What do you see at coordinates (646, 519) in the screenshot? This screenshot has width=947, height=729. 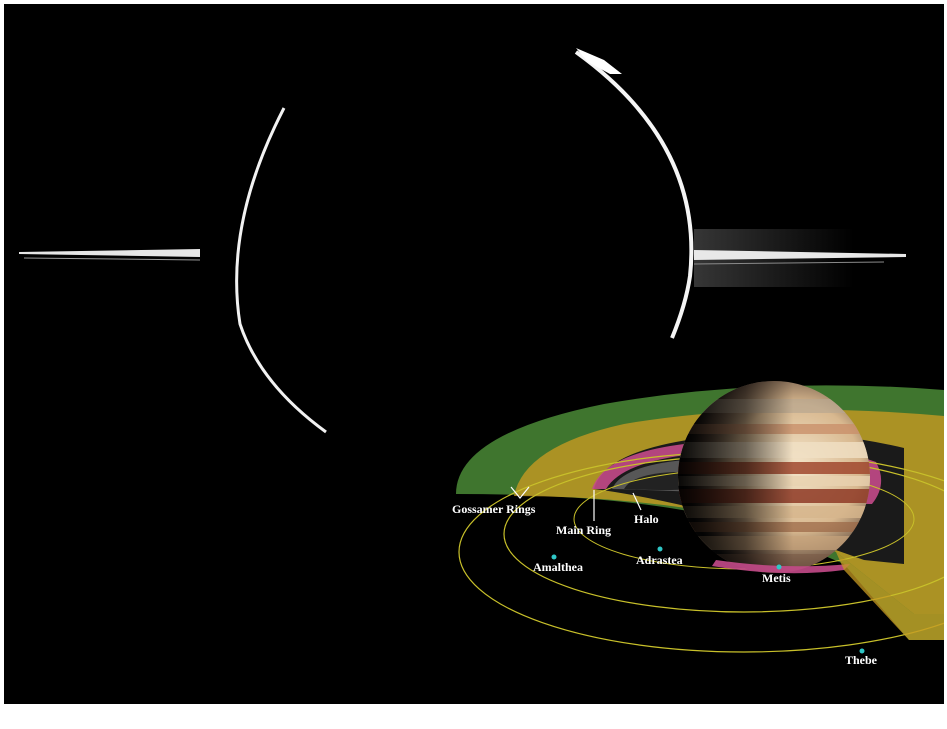 I see `label-halo: Halo` at bounding box center [646, 519].